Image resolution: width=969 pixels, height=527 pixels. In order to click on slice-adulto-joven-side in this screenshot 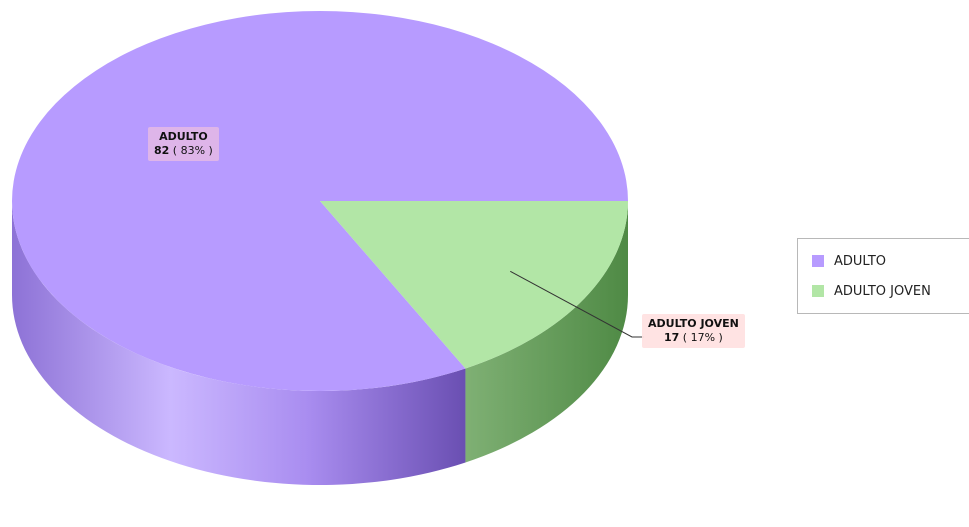, I will do `click(546, 332)`.